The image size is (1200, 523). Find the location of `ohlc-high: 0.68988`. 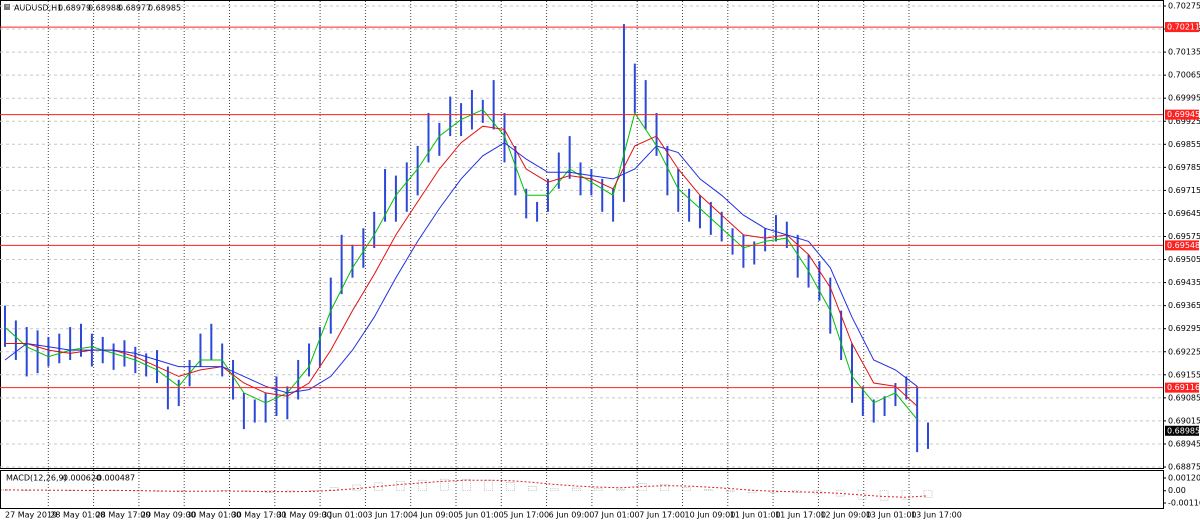

ohlc-high: 0.68988 is located at coordinates (104, 8).